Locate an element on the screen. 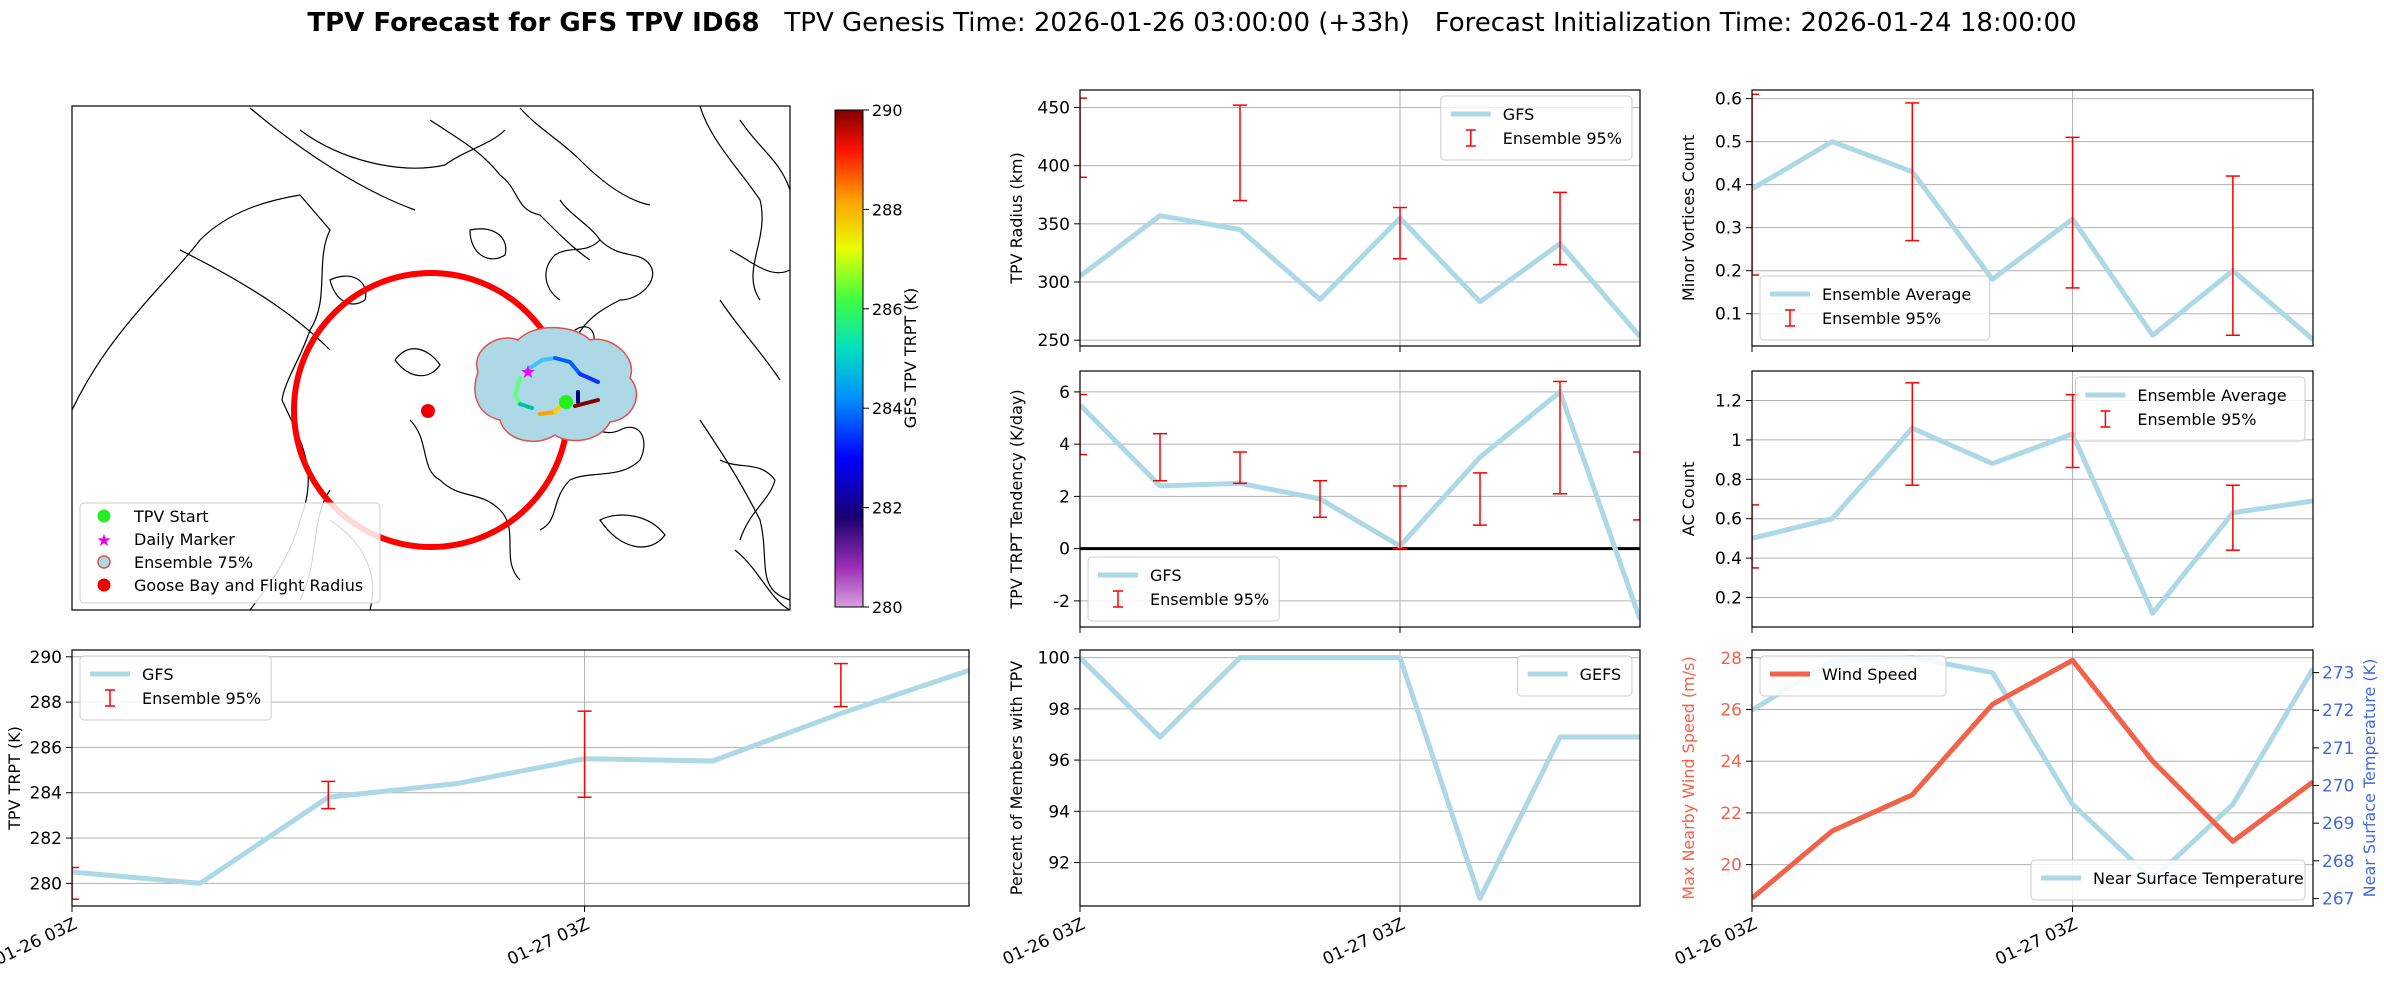 This screenshot has height=982, width=2384. ytick-label: 24 is located at coordinates (1731, 762).